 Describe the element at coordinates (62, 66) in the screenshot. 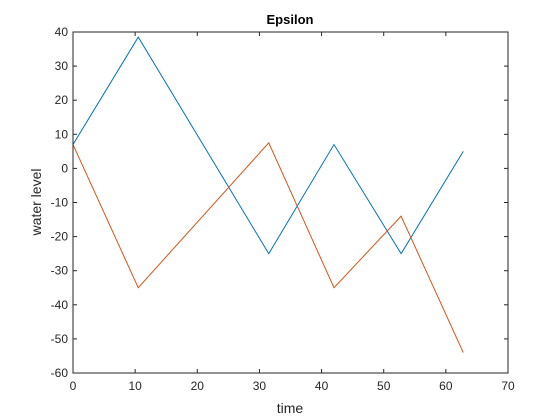

I see `y-tick-label: 30` at that location.